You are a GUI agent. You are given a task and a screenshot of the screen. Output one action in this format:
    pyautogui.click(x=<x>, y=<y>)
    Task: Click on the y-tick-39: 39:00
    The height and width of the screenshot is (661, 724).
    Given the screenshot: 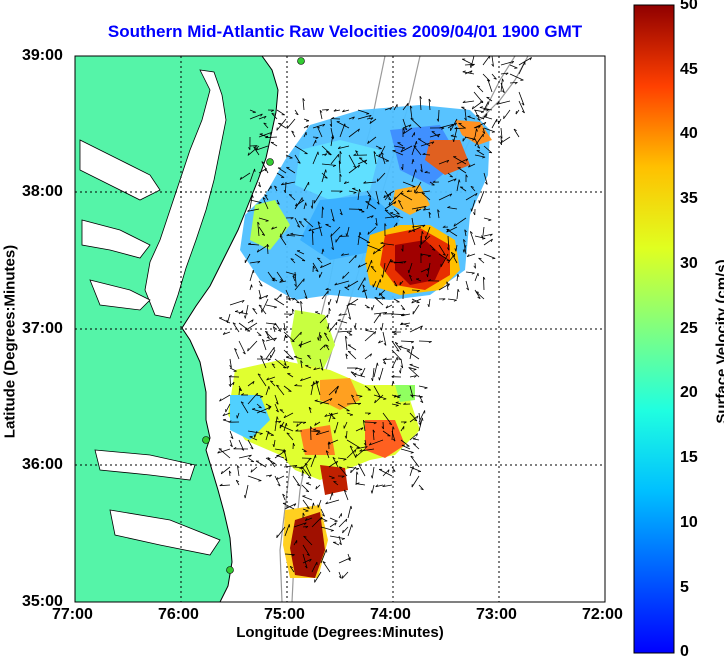 What is the action you would take?
    pyautogui.click(x=42, y=56)
    